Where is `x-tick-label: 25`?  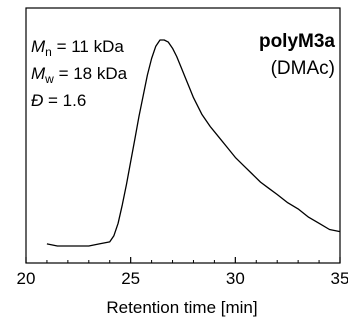 x-tick-label: 25 is located at coordinates (130, 278).